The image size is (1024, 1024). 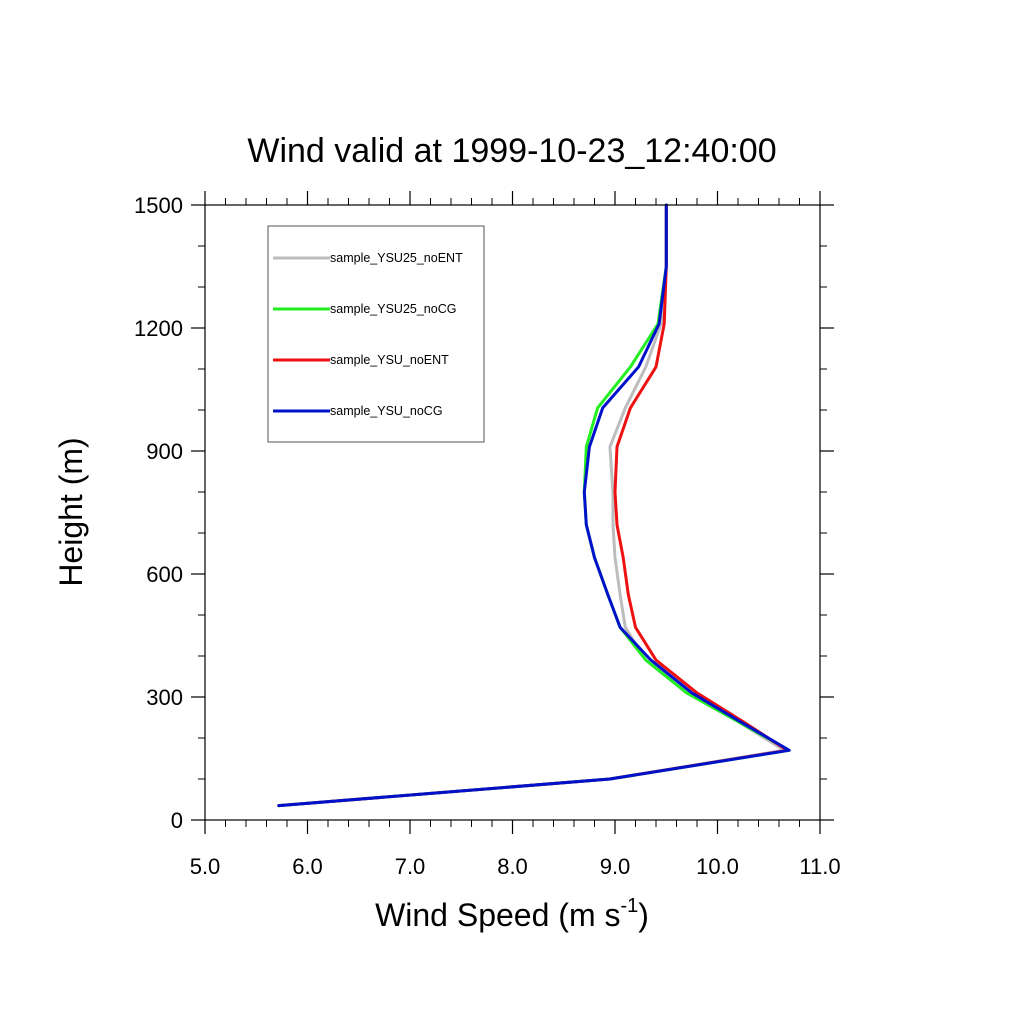 I want to click on legend-label-3: sample_YSU_noCG, so click(x=386, y=411).